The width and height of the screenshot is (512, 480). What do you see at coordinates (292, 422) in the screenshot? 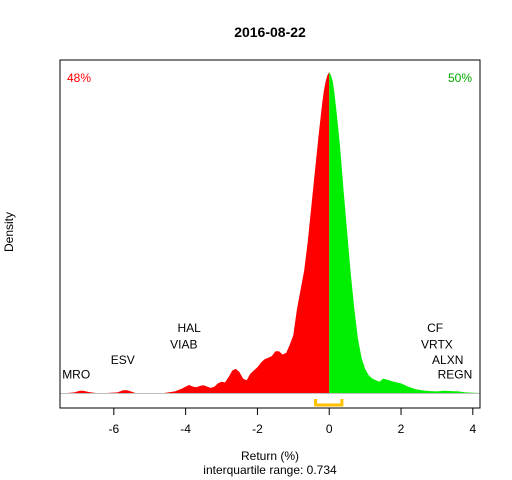
I see `x-axis: -6 -4 -2 0 2 4` at bounding box center [292, 422].